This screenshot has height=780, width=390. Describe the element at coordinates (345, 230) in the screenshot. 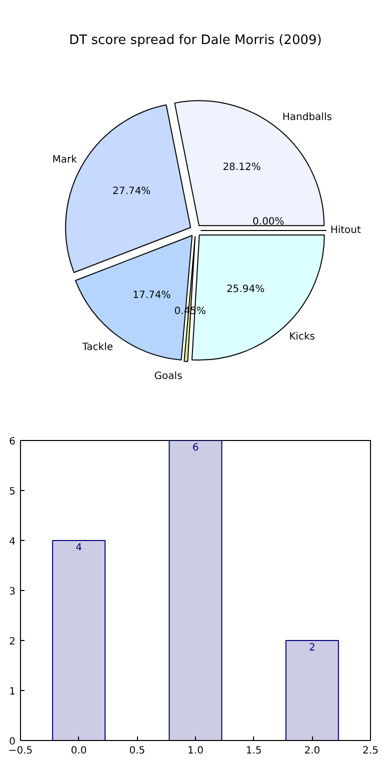

I see `category-label: Hitout` at that location.